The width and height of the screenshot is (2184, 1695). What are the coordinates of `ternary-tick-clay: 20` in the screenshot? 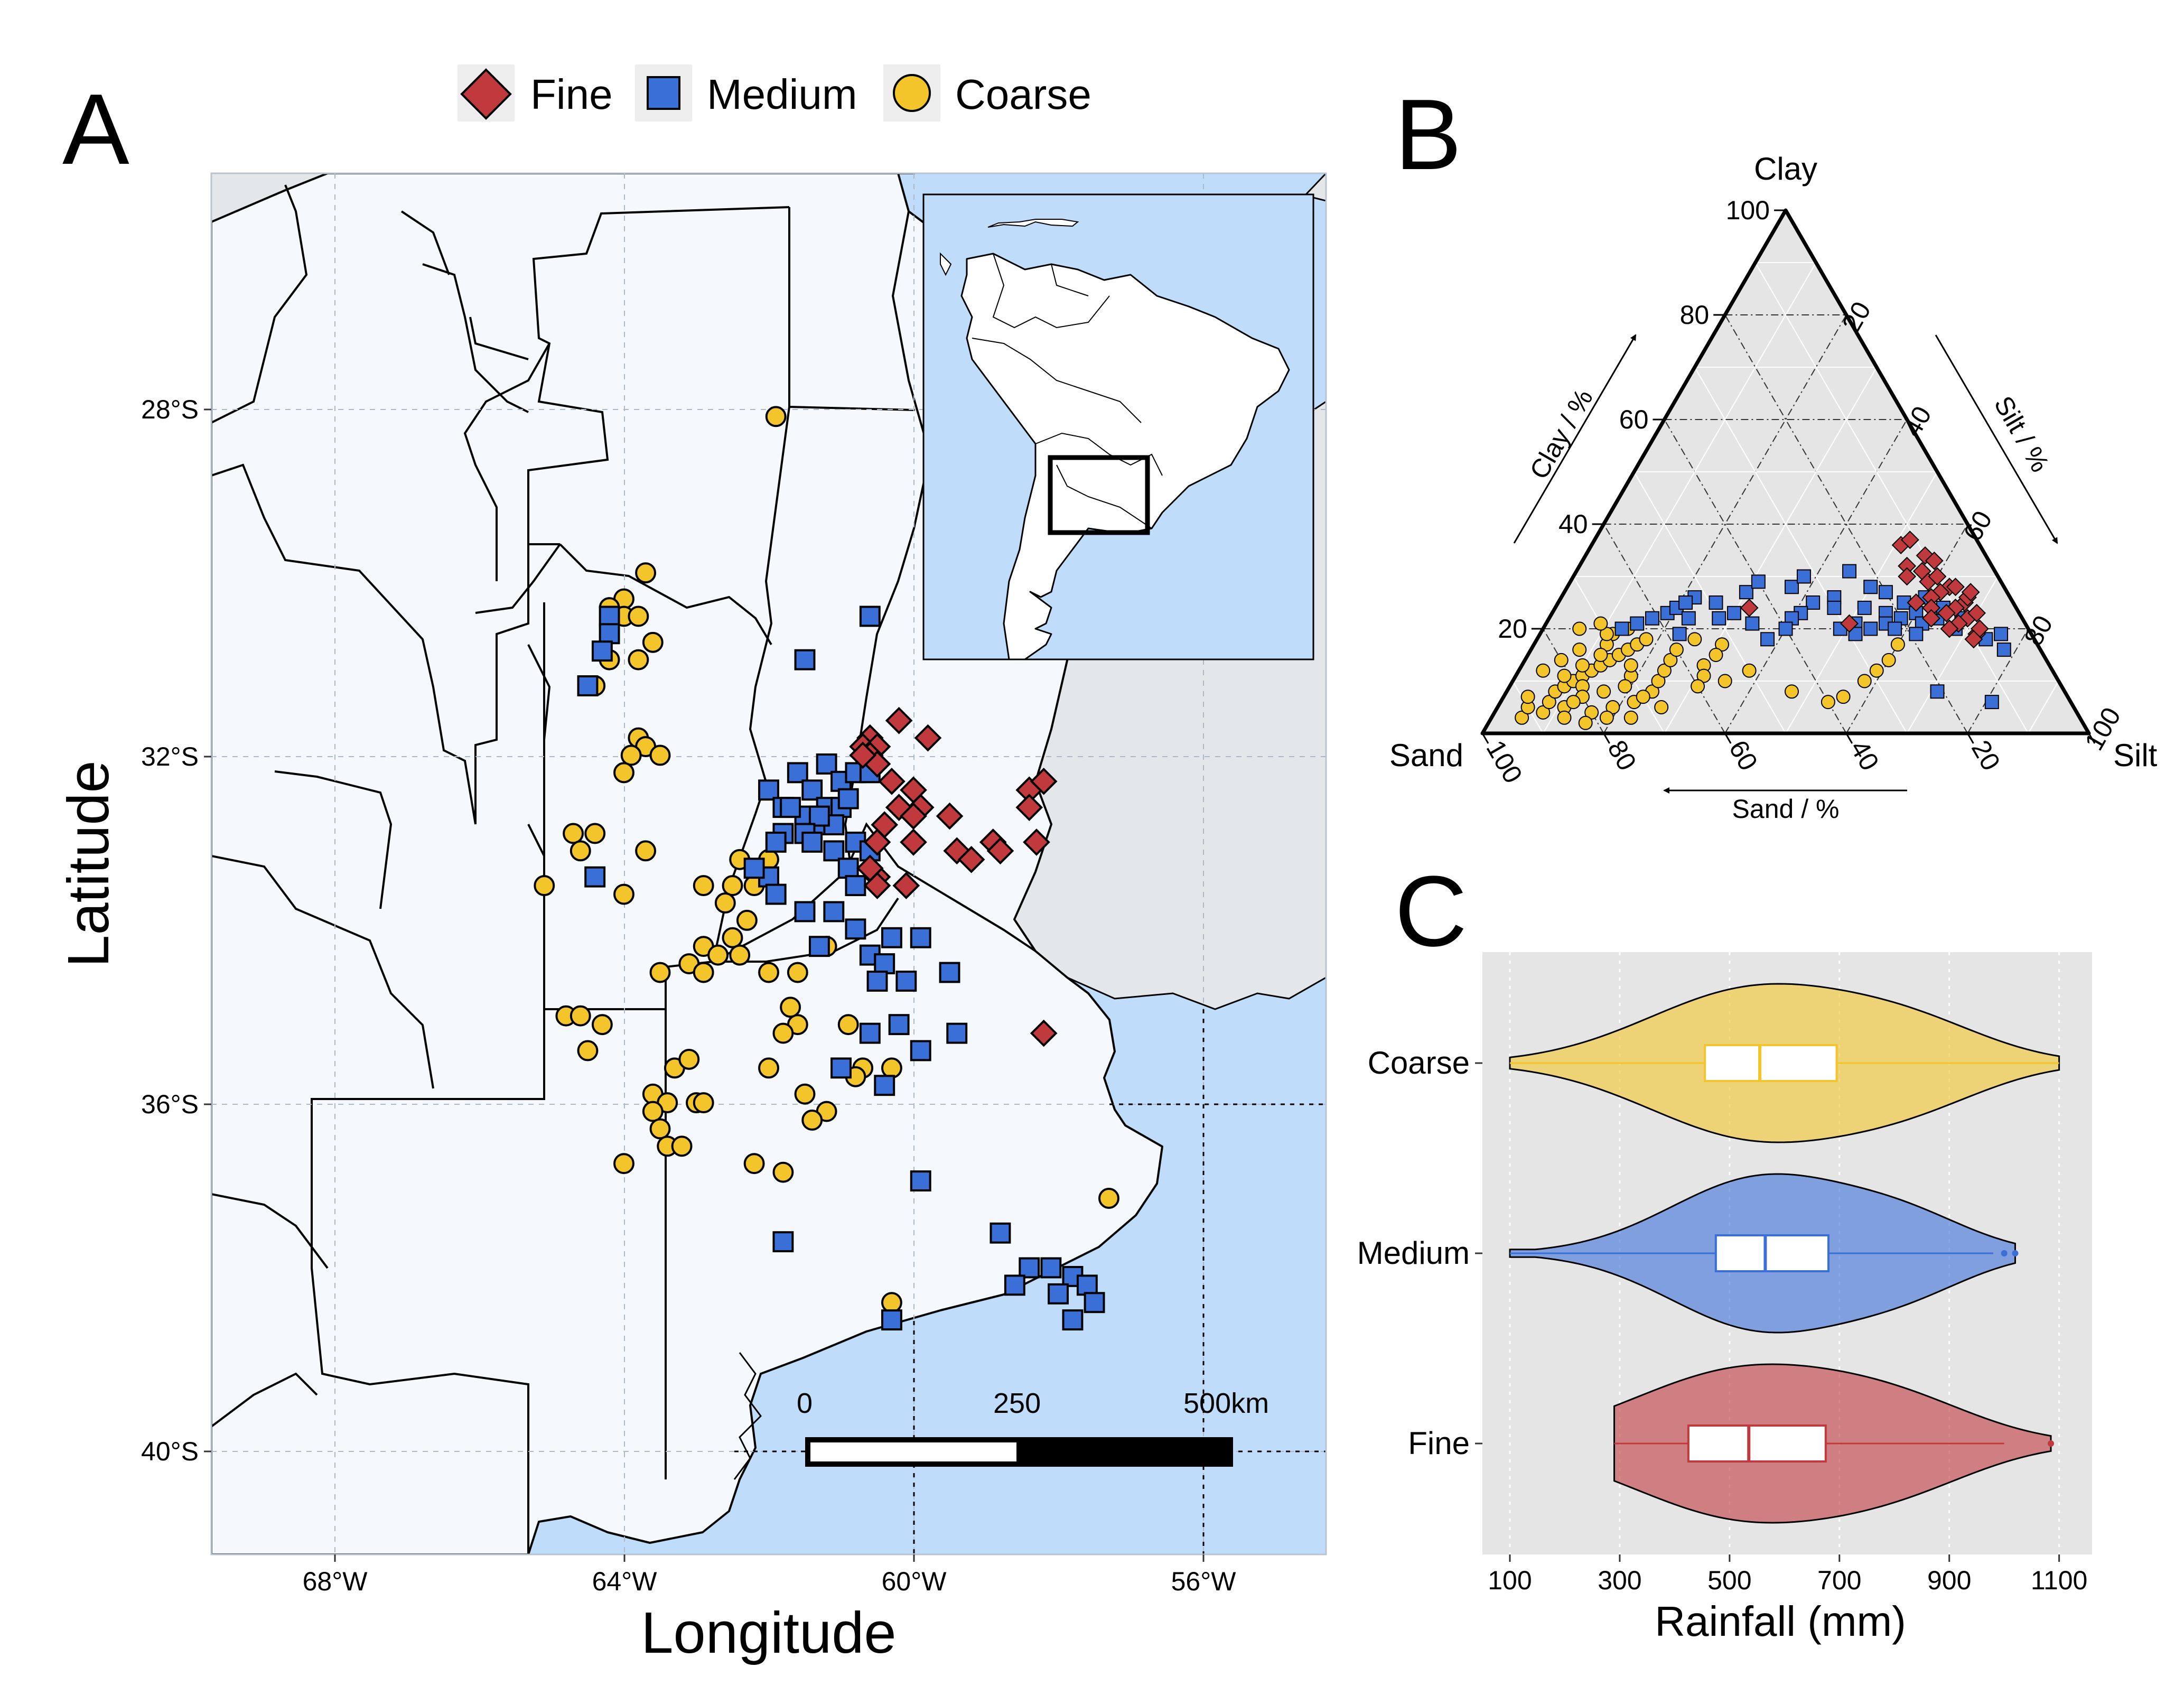 It's located at (1512, 629).